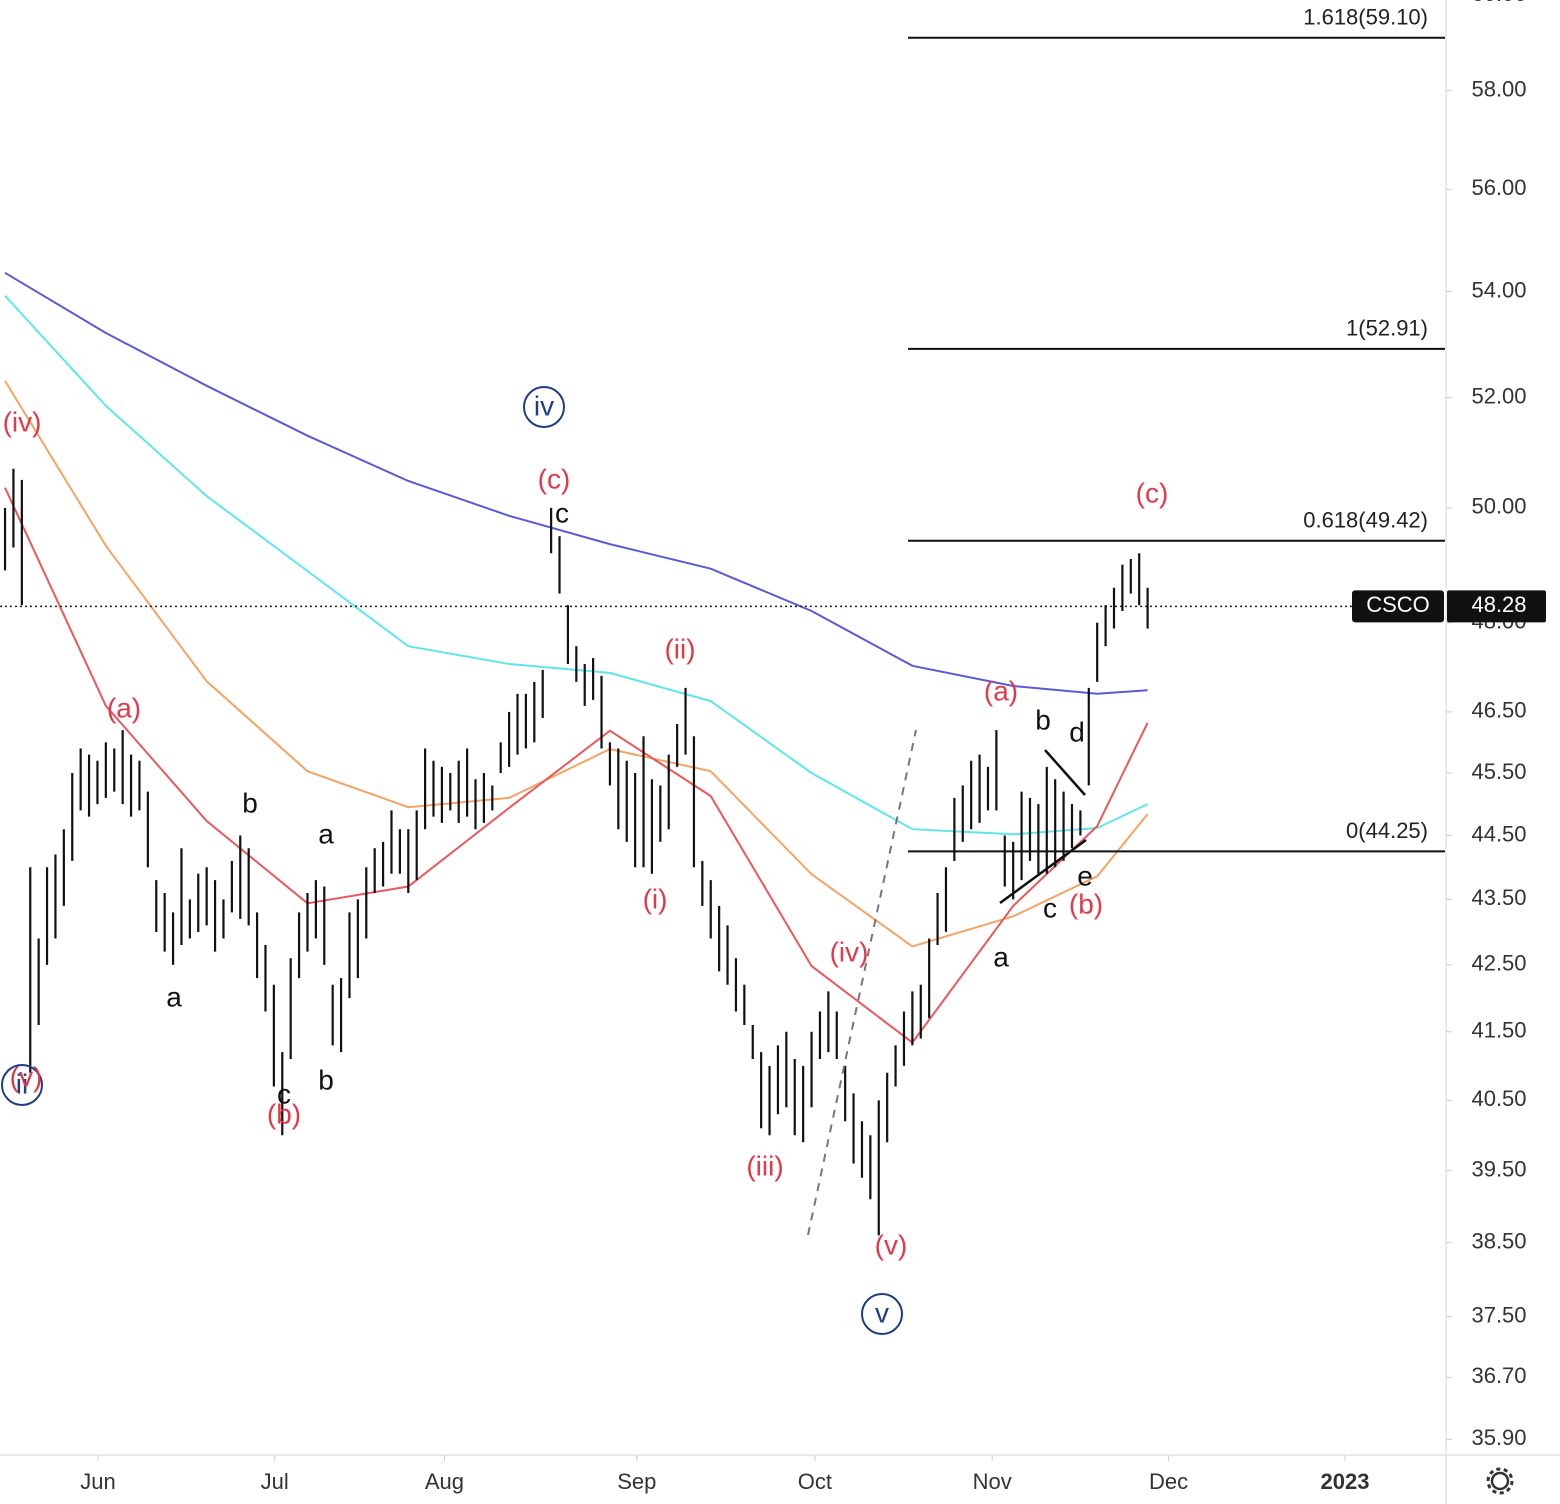 The image size is (1560, 1504). Describe the element at coordinates (1365, 520) in the screenshot. I see `fib-label: 0.618(49.42)` at that location.